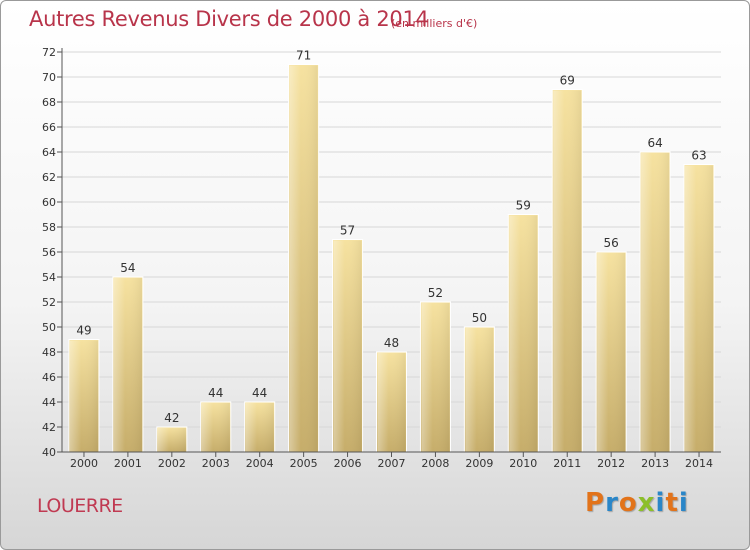  I want to click on y-tick-label: 66, so click(49, 127).